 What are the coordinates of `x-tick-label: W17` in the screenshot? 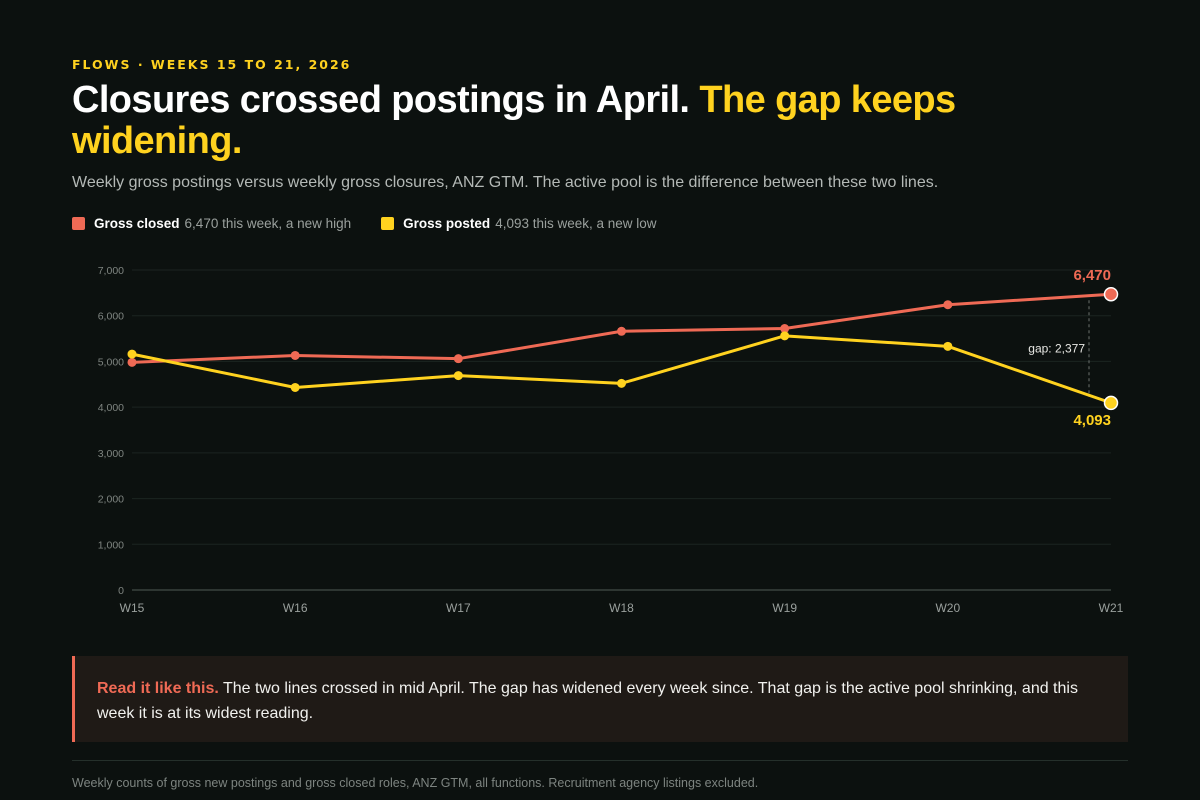 It's located at (458, 608).